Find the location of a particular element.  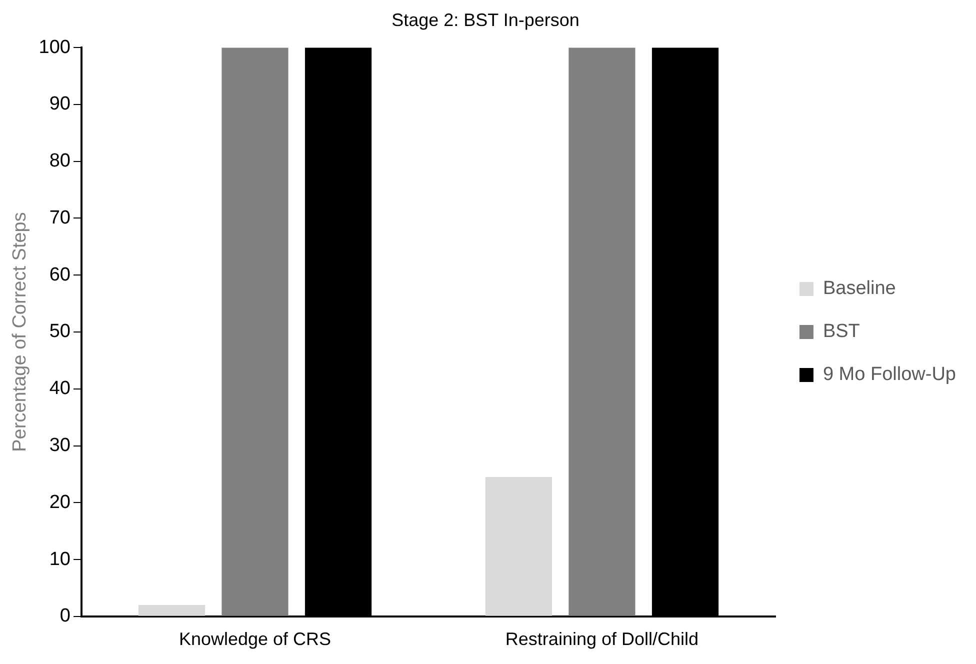

y-tick-label: 90 is located at coordinates (59, 104).